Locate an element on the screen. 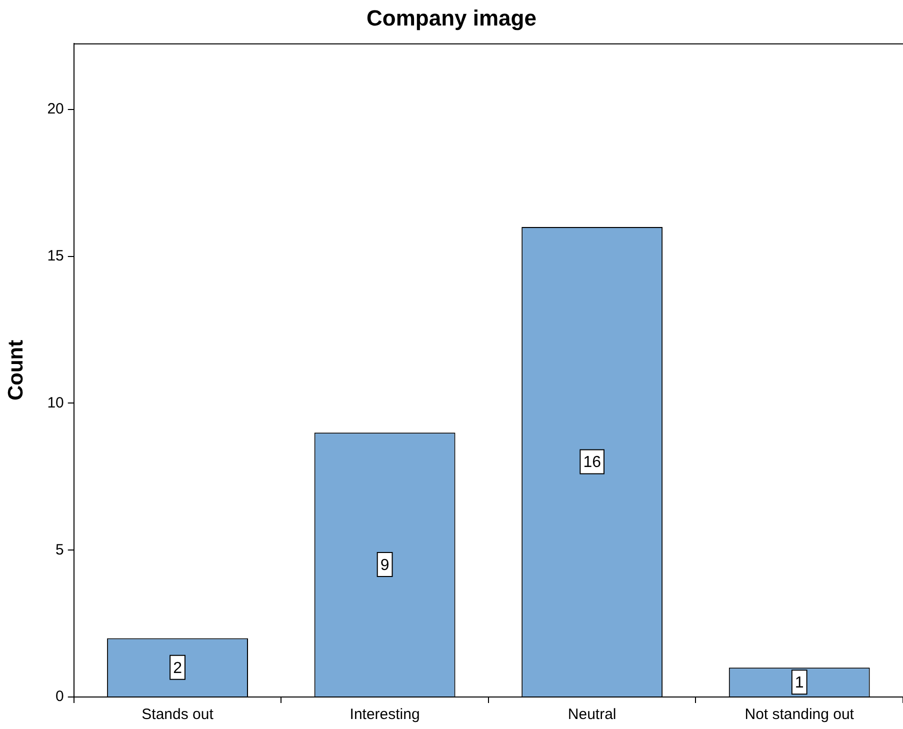 Image resolution: width=903 pixels, height=729 pixels. data-label: 16 is located at coordinates (592, 463).